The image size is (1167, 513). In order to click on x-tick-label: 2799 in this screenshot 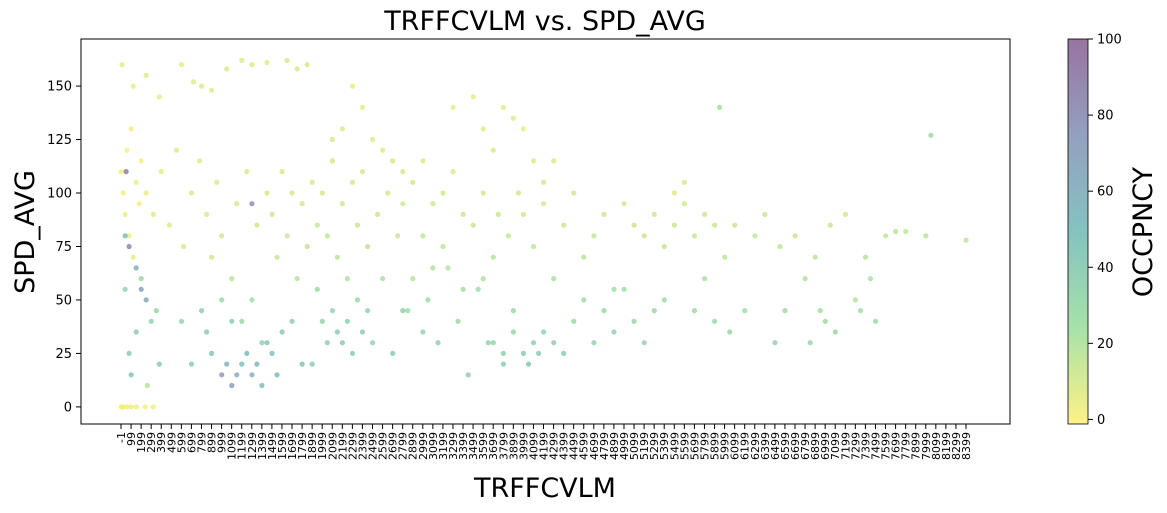, I will do `click(403, 446)`.